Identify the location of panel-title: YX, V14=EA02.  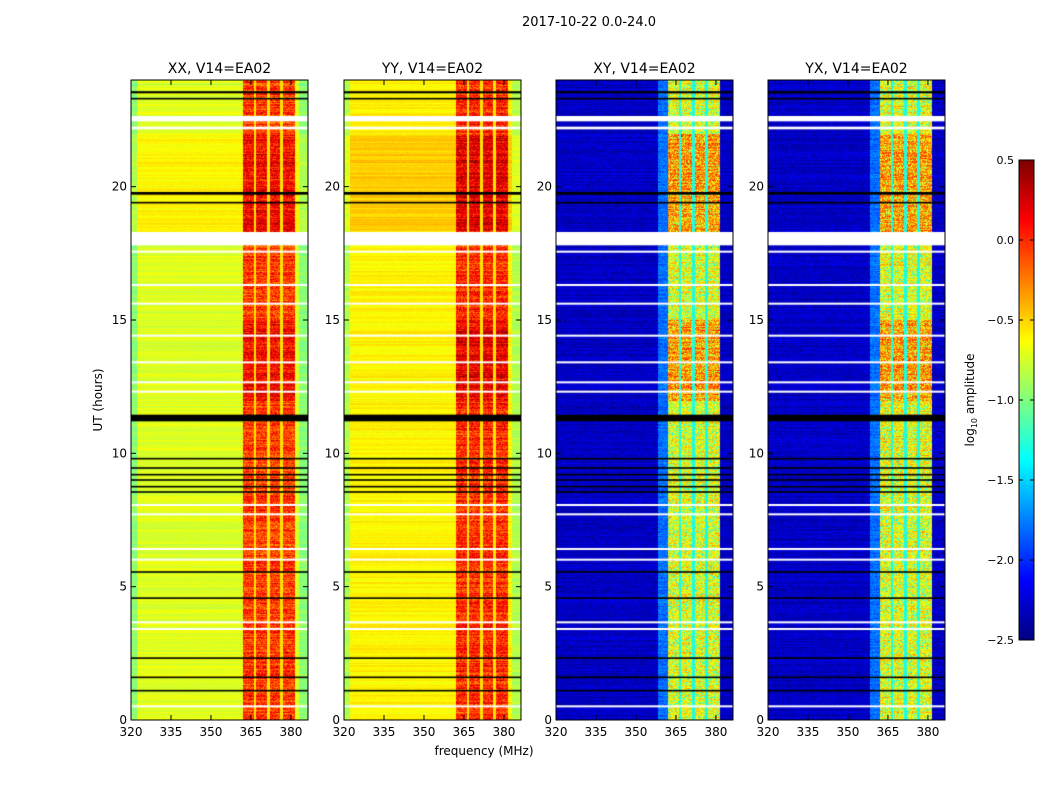
(855, 69).